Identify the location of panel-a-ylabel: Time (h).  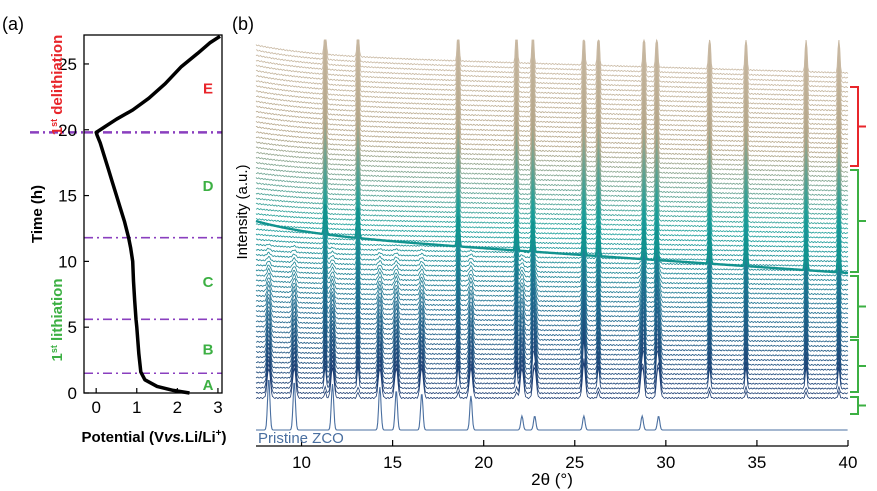
(37, 214).